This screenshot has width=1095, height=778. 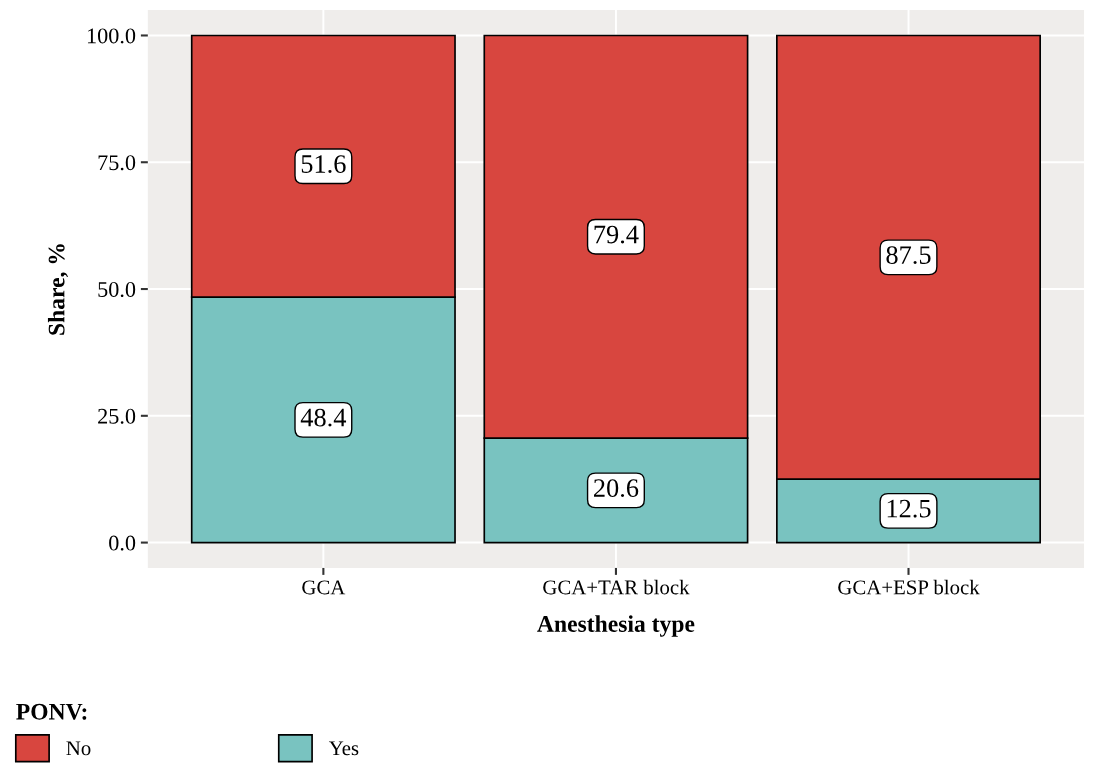 I want to click on legend-label: Yes, so click(x=343, y=748).